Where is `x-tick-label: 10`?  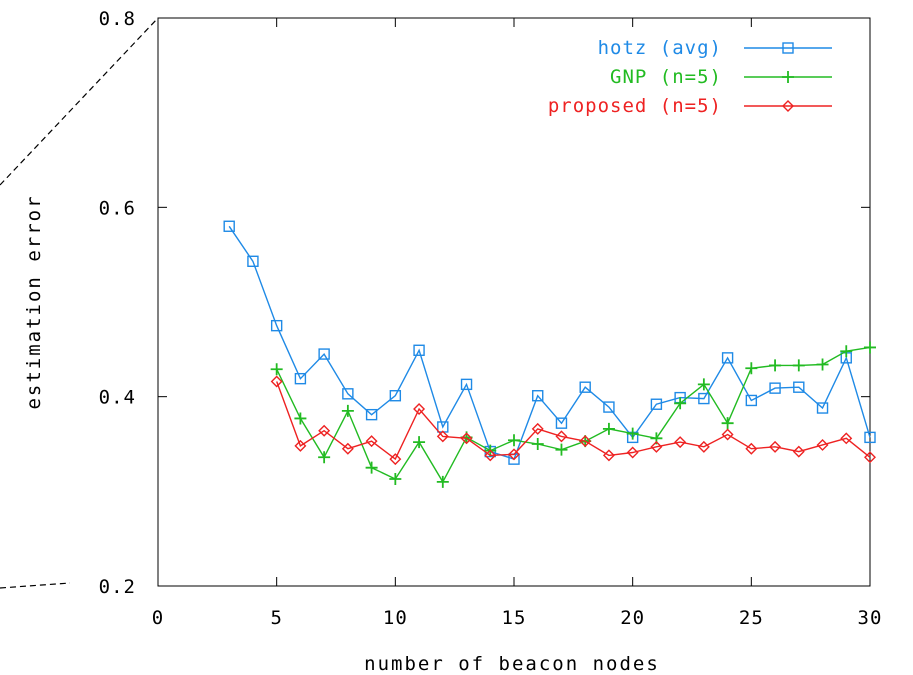
x-tick-label: 10 is located at coordinates (395, 618).